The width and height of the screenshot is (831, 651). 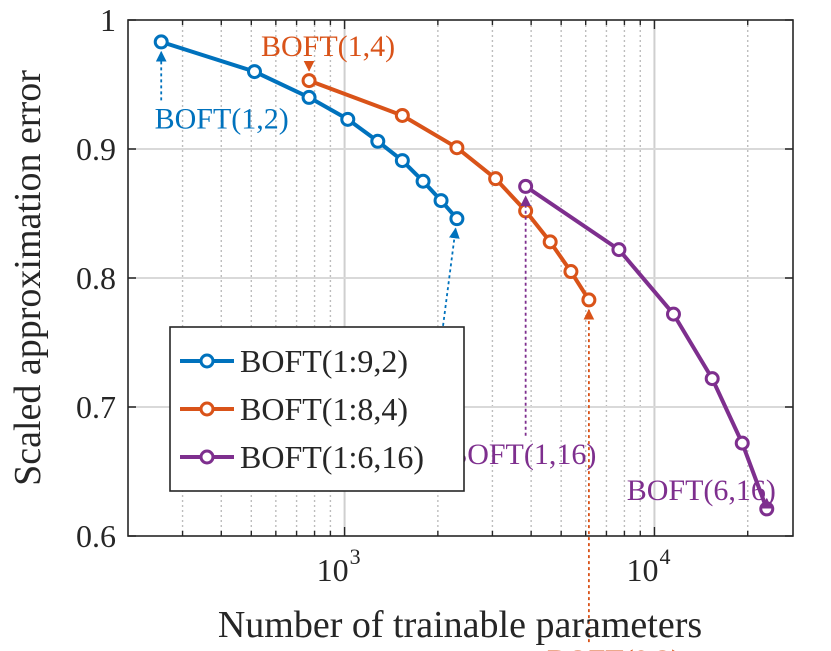 I want to click on annotation-label: BOFT(8,2), so click(x=614, y=647).